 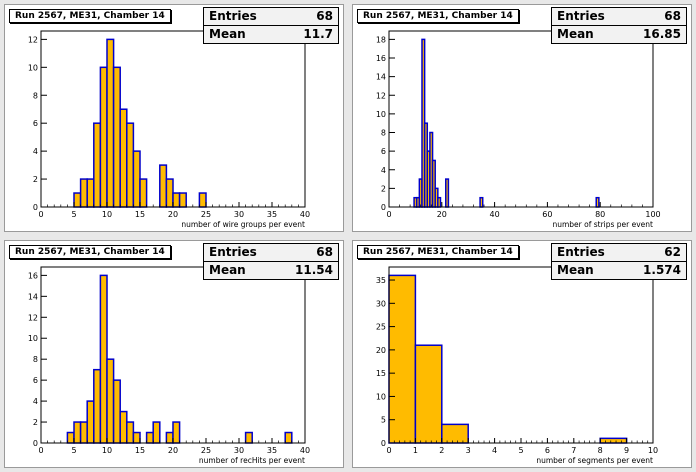 I want to click on x-tick-label: 4, so click(x=494, y=450).